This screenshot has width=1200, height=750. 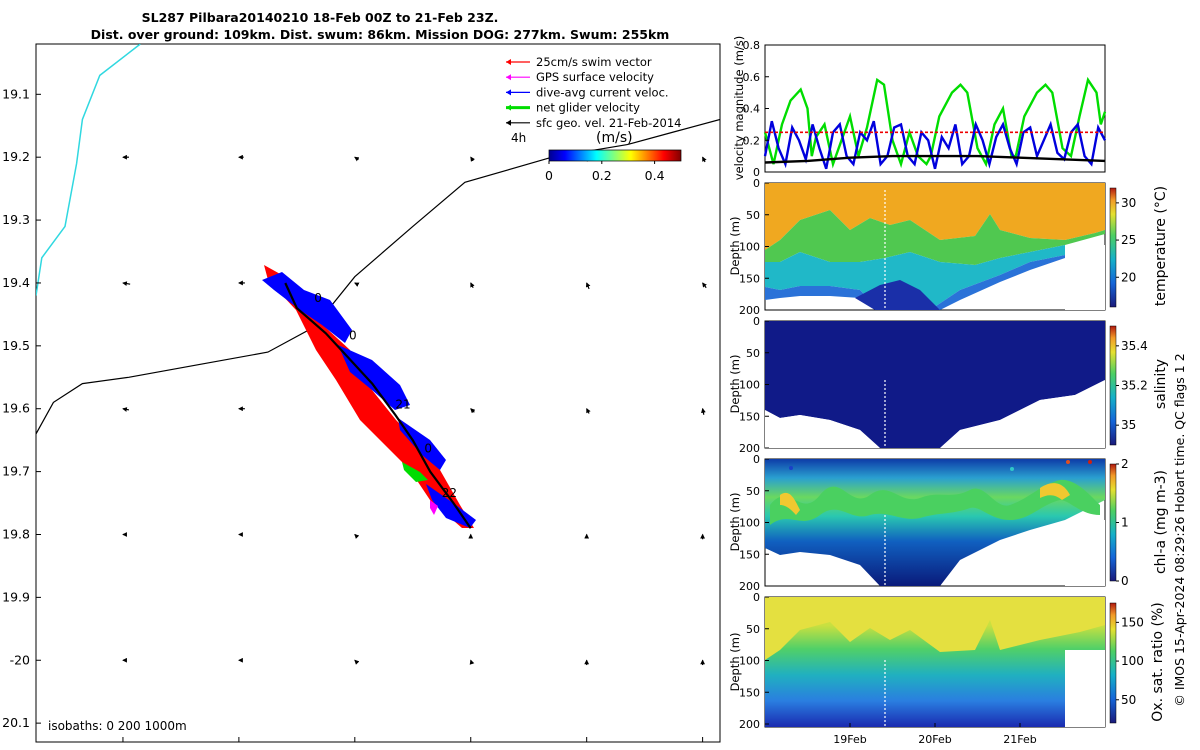 I want to click on map-xtick-label: 116.4, so click(x=587, y=748).